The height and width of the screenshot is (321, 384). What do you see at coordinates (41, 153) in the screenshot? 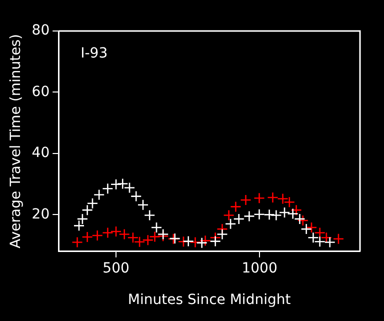
I see `y-tick-label: 40` at bounding box center [41, 153].